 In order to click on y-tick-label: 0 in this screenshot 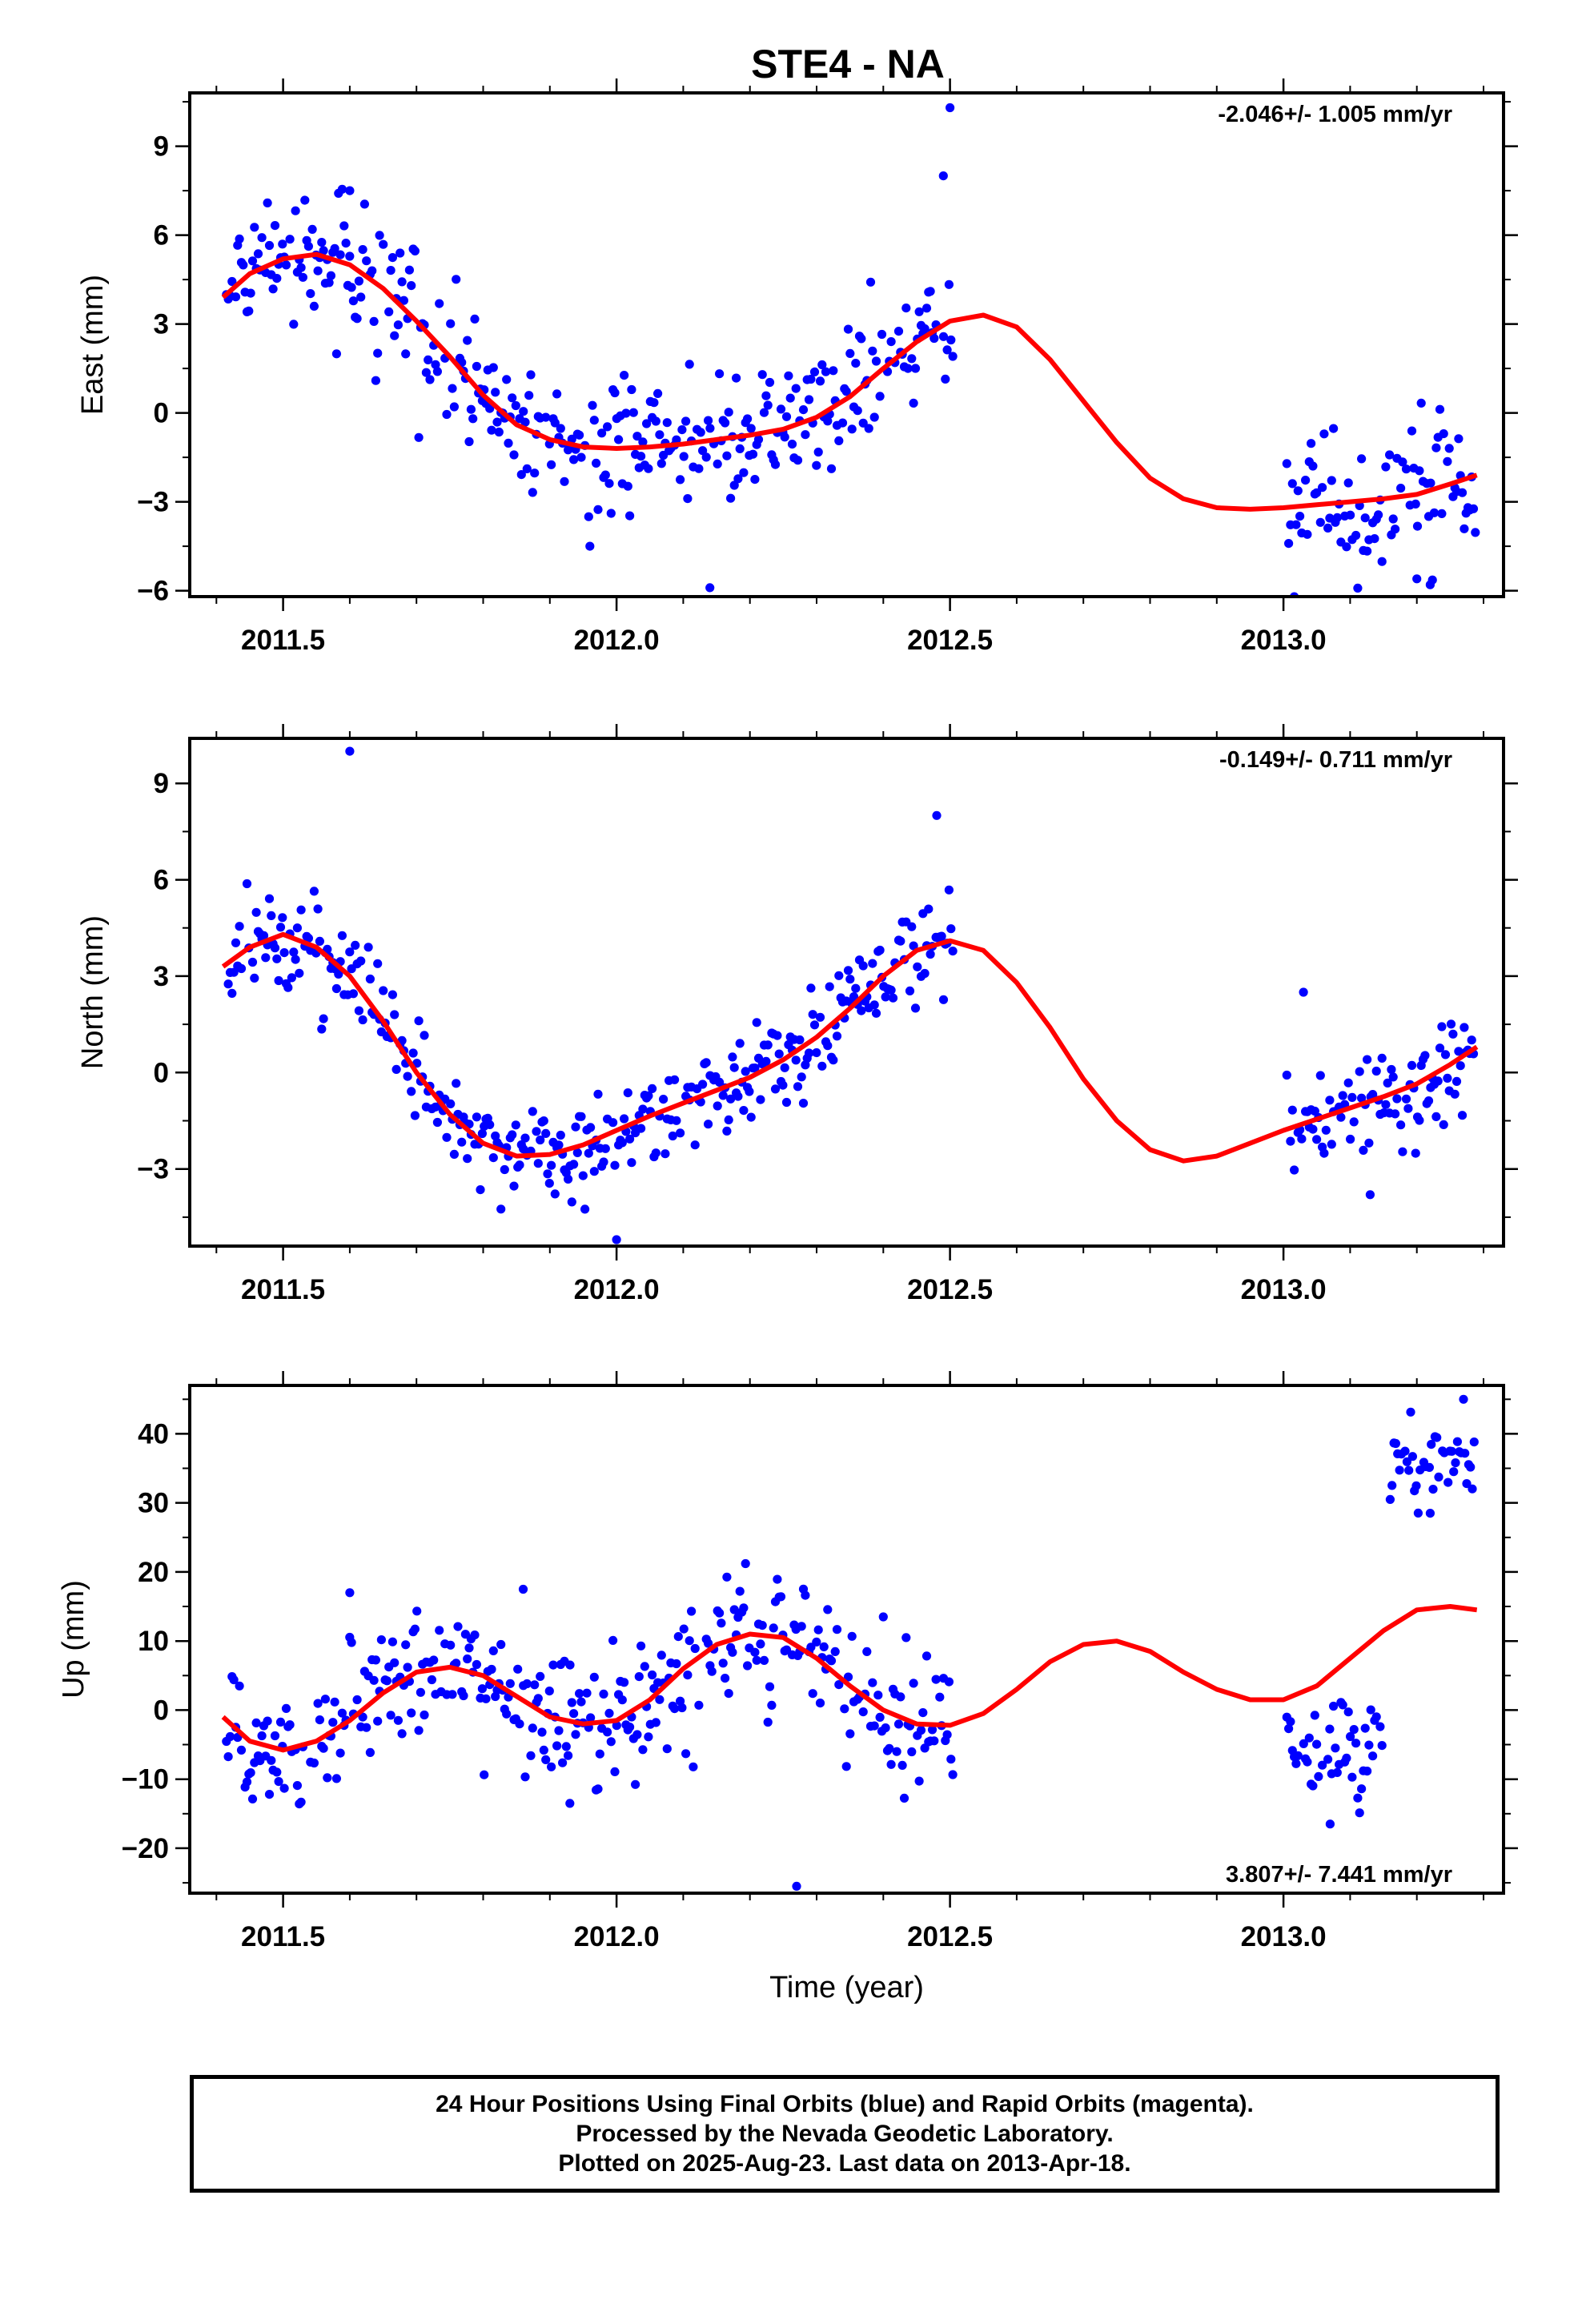, I will do `click(161, 1711)`.